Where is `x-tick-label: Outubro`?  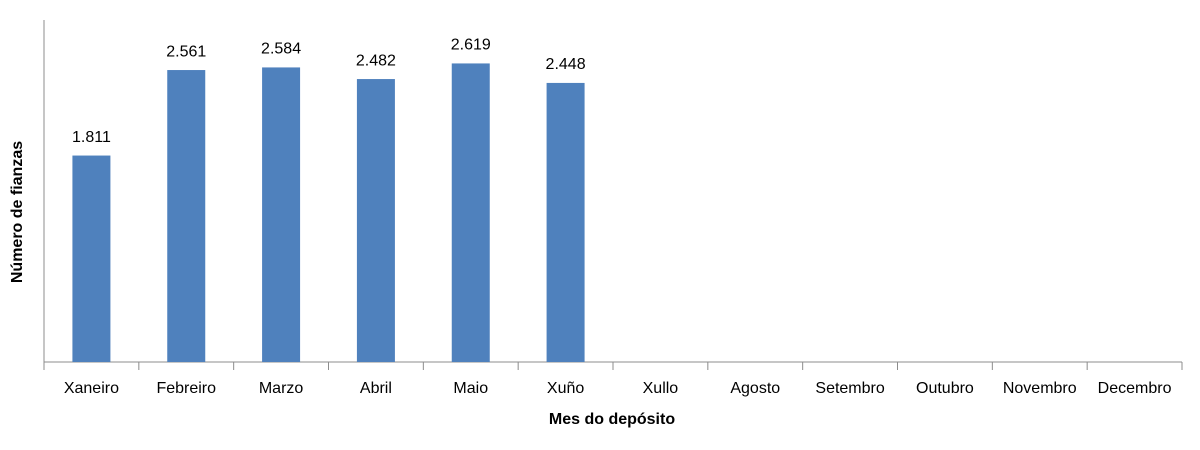 x-tick-label: Outubro is located at coordinates (945, 388).